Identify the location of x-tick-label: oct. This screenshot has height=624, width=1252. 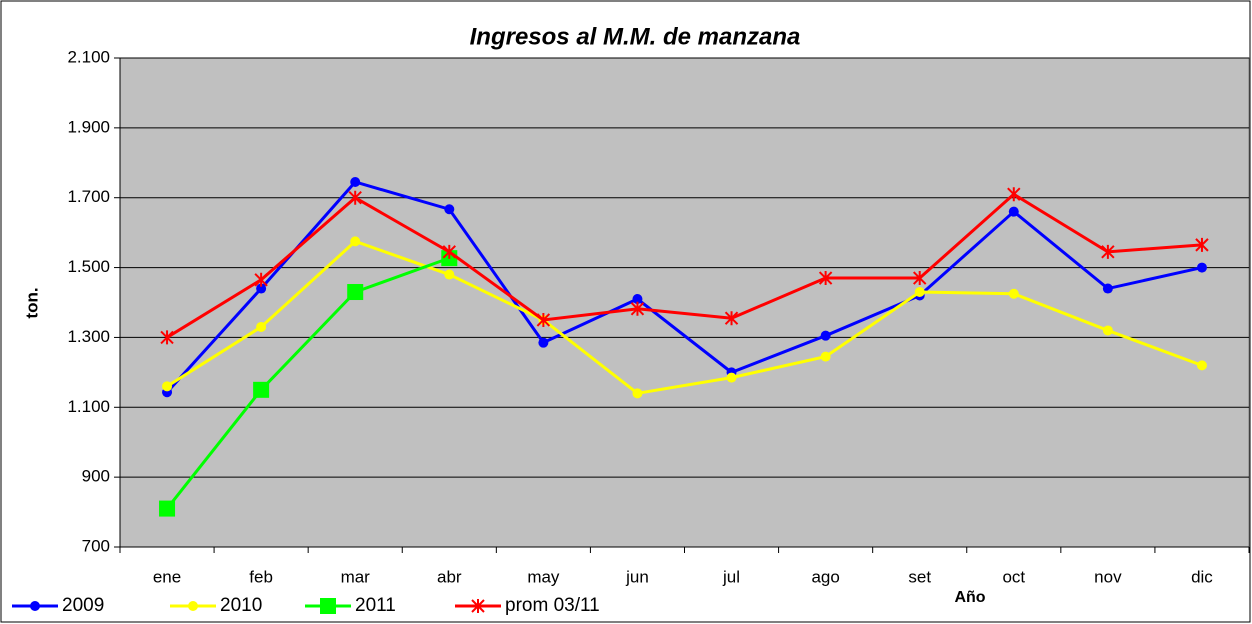
(1013, 576).